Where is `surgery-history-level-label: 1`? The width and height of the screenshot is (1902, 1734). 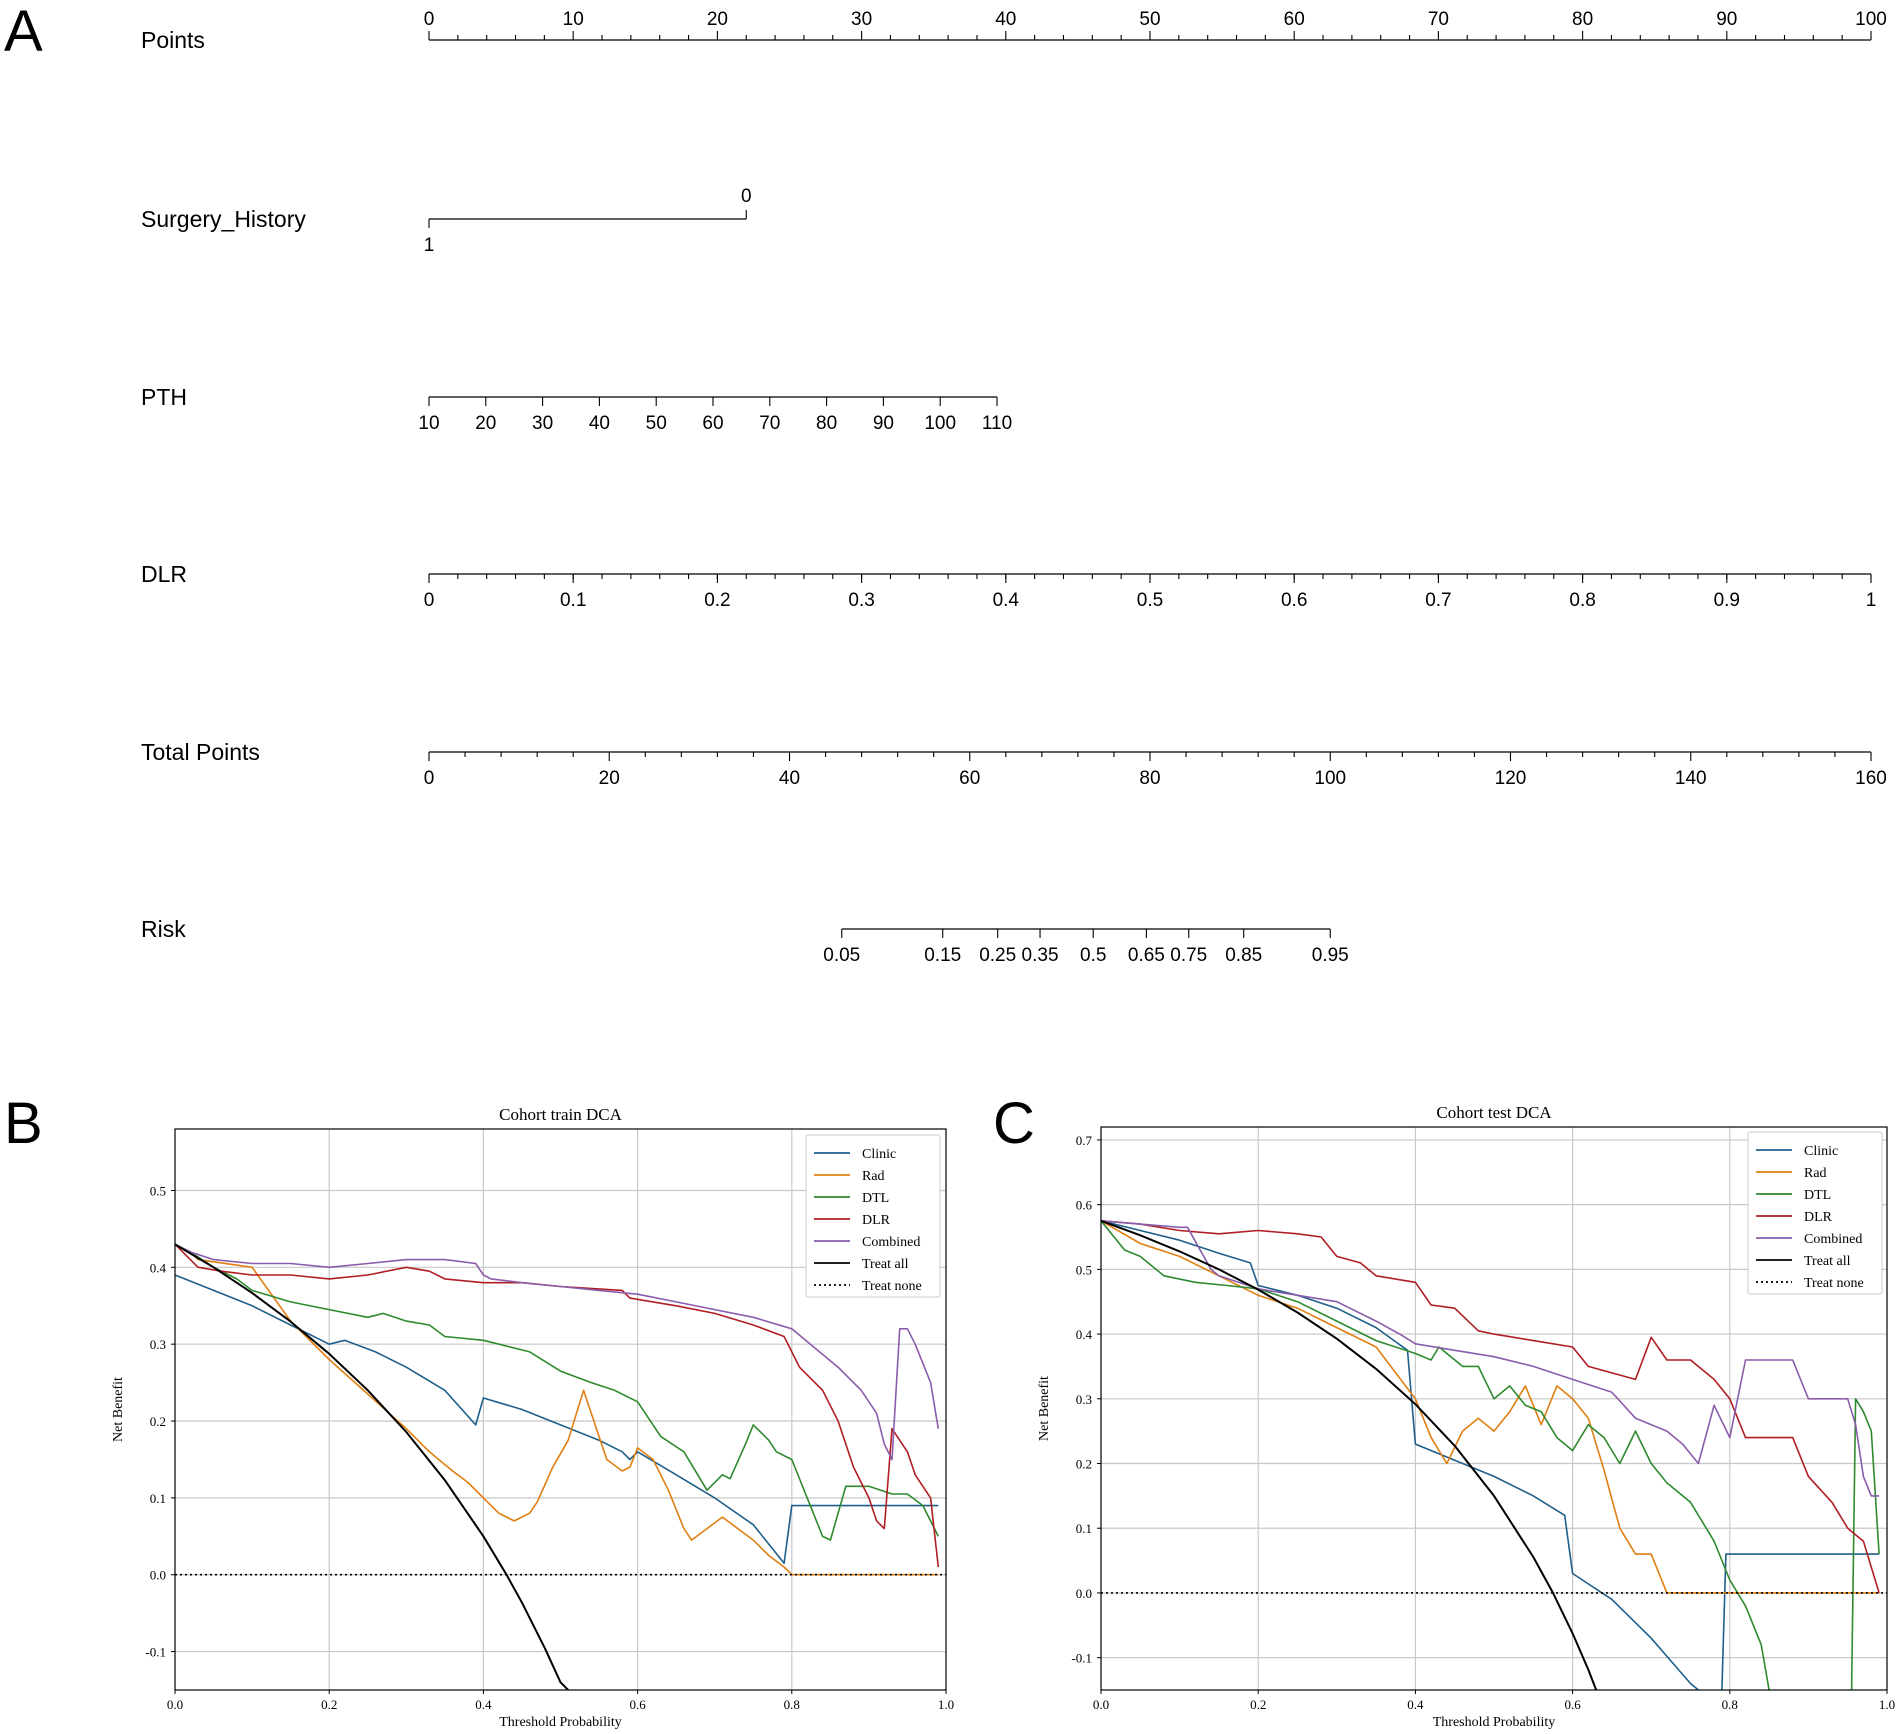
surgery-history-level-label: 1 is located at coordinates (429, 245).